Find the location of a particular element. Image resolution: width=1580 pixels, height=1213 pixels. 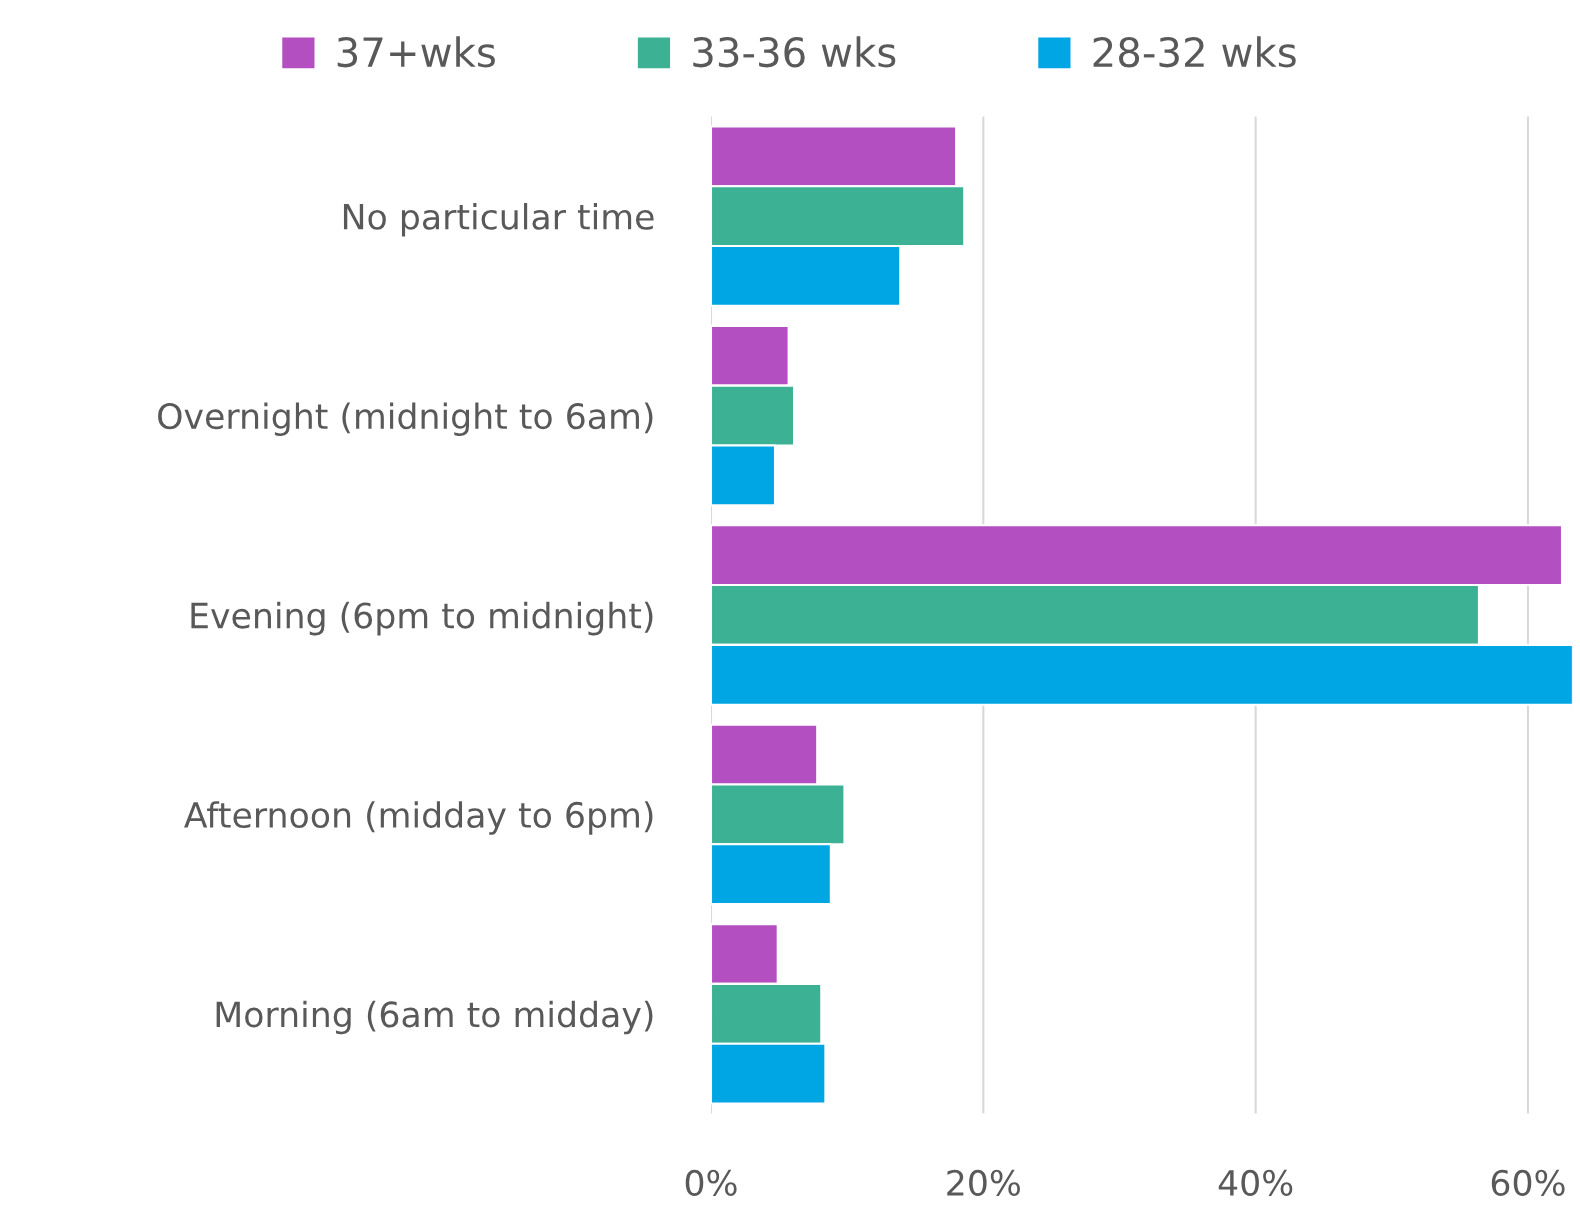

y-tick-label: Morning (6am to midday) is located at coordinates (434, 1017).